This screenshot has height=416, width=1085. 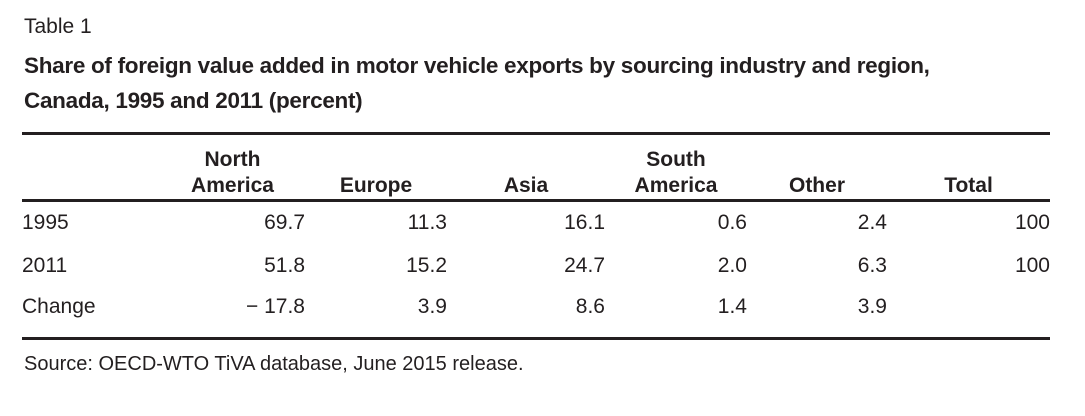 What do you see at coordinates (526, 313) in the screenshot?
I see `value-cell: 8.6` at bounding box center [526, 313].